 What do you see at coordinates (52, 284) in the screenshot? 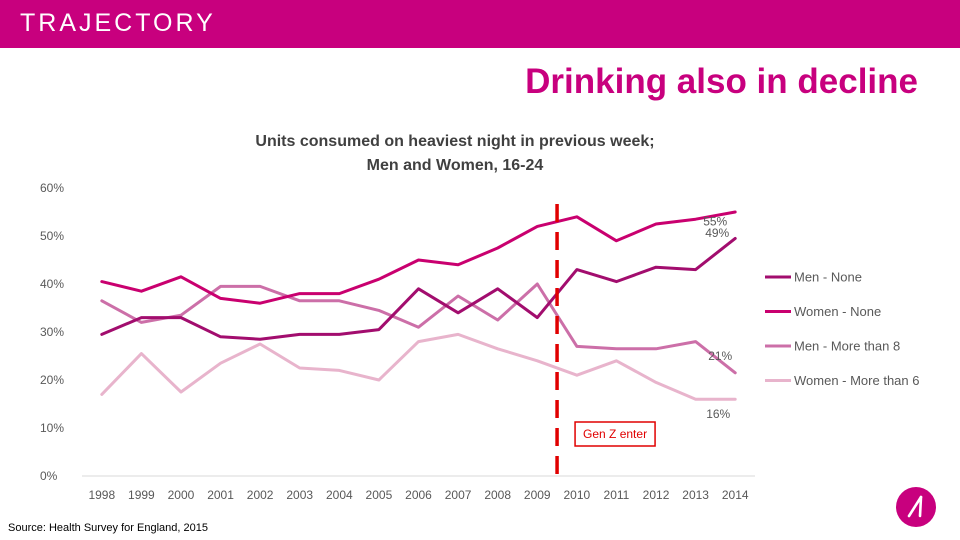
I see `y-tick-label: 40%` at bounding box center [52, 284].